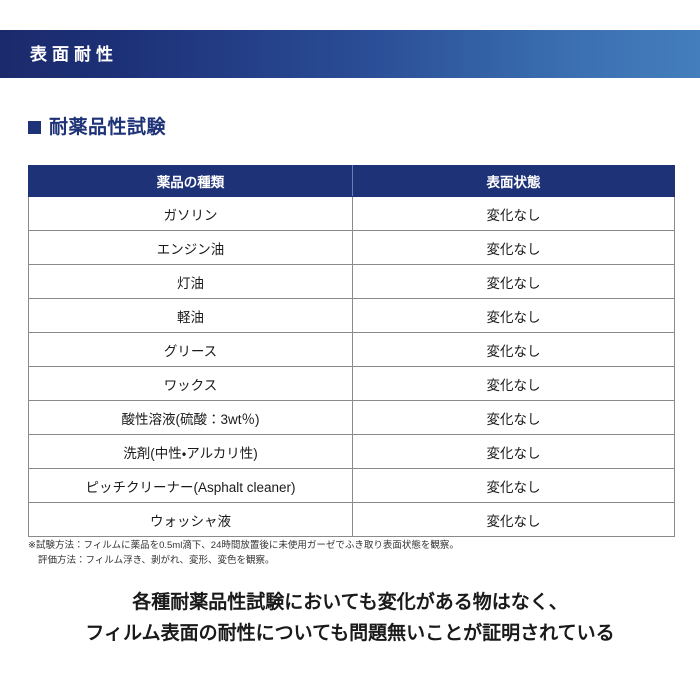  What do you see at coordinates (190, 281) in the screenshot?
I see `cell-chemical: 灯油` at bounding box center [190, 281].